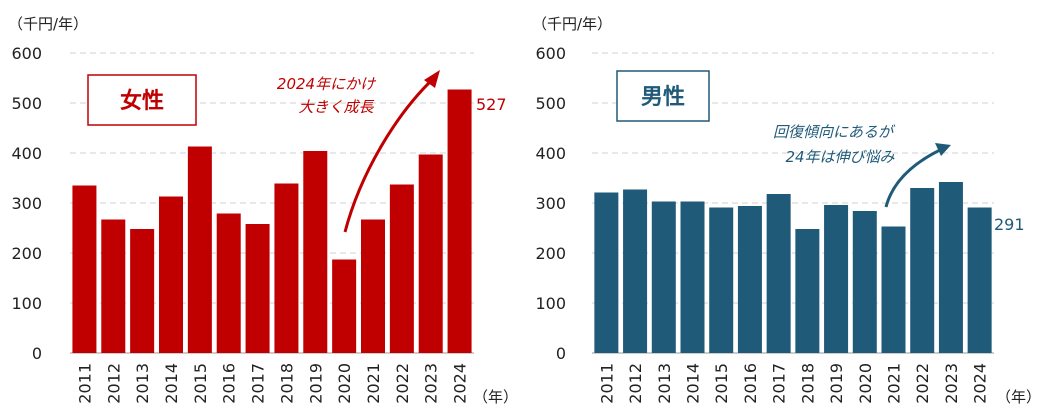 This screenshot has width=1040, height=416. Describe the element at coordinates (286, 268) in the screenshot. I see `female-bar-2018` at that location.